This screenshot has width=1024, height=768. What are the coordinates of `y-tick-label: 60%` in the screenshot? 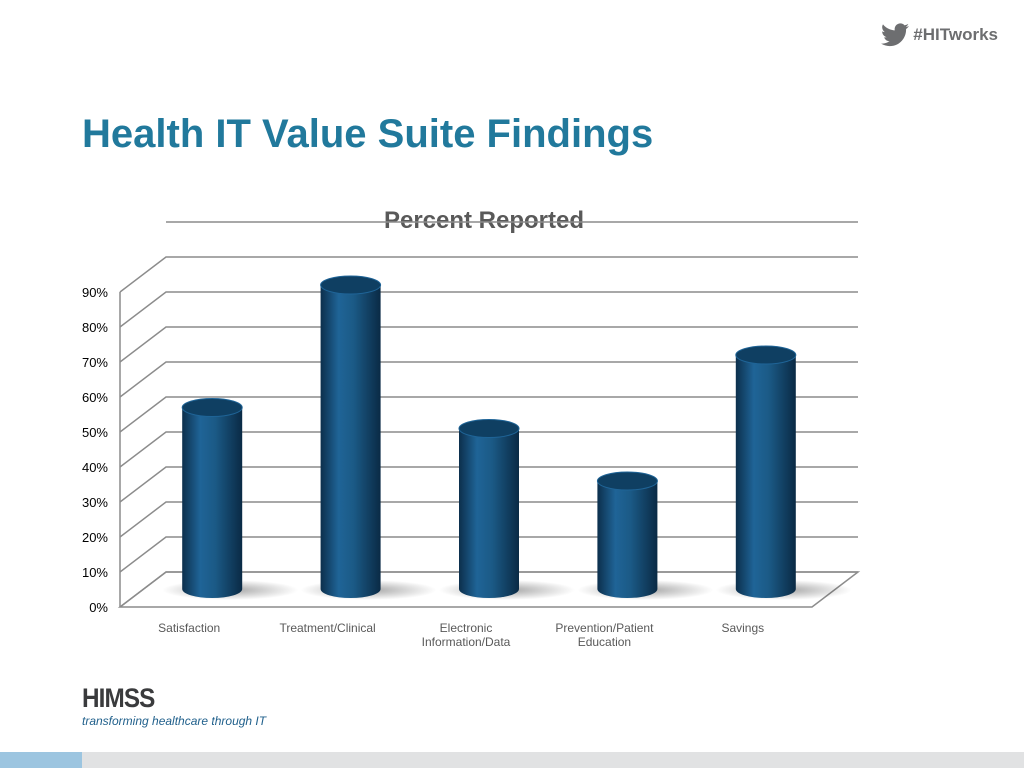 It's located at (95, 397).